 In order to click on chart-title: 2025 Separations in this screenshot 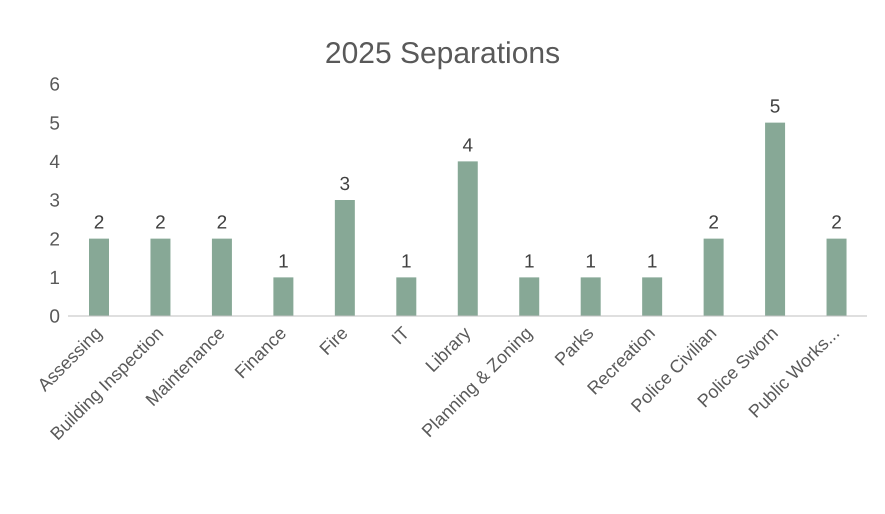, I will do `click(443, 54)`.